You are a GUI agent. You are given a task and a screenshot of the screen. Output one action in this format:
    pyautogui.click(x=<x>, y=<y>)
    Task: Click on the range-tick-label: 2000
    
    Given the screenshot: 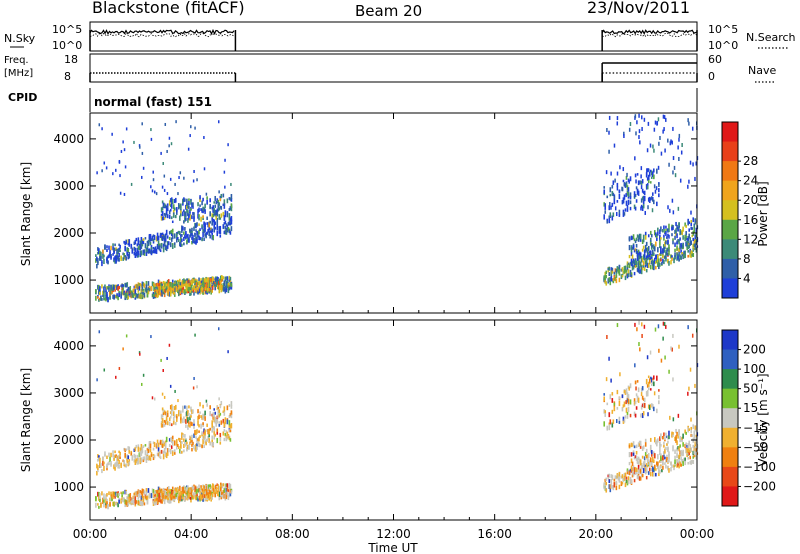 What is the action you would take?
    pyautogui.click(x=68, y=440)
    